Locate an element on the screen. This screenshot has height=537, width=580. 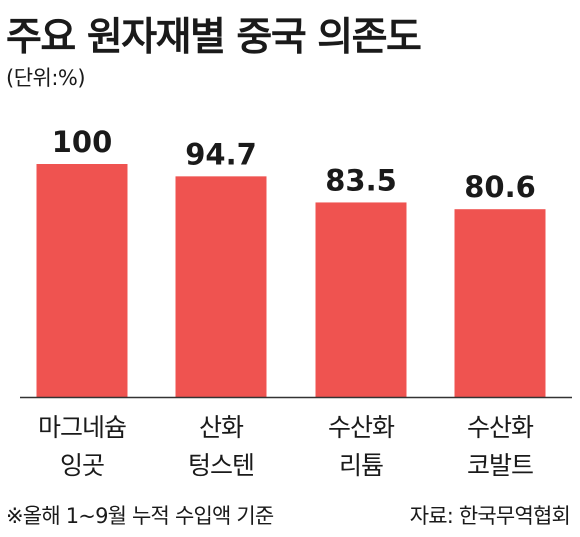
value-label-1: 100 is located at coordinates (82, 142).